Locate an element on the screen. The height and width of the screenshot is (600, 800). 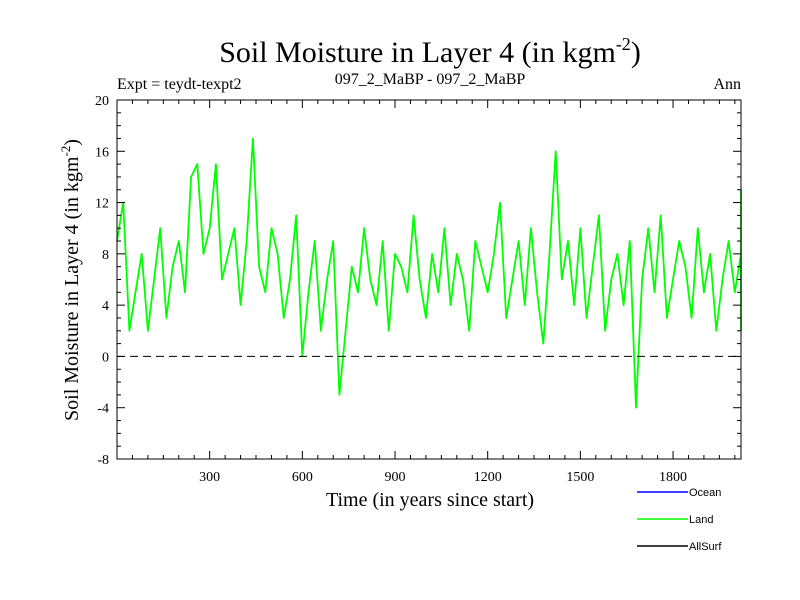
chart-title: Soil Moisture in Layer 4 (in kgm-2) is located at coordinates (430, 51).